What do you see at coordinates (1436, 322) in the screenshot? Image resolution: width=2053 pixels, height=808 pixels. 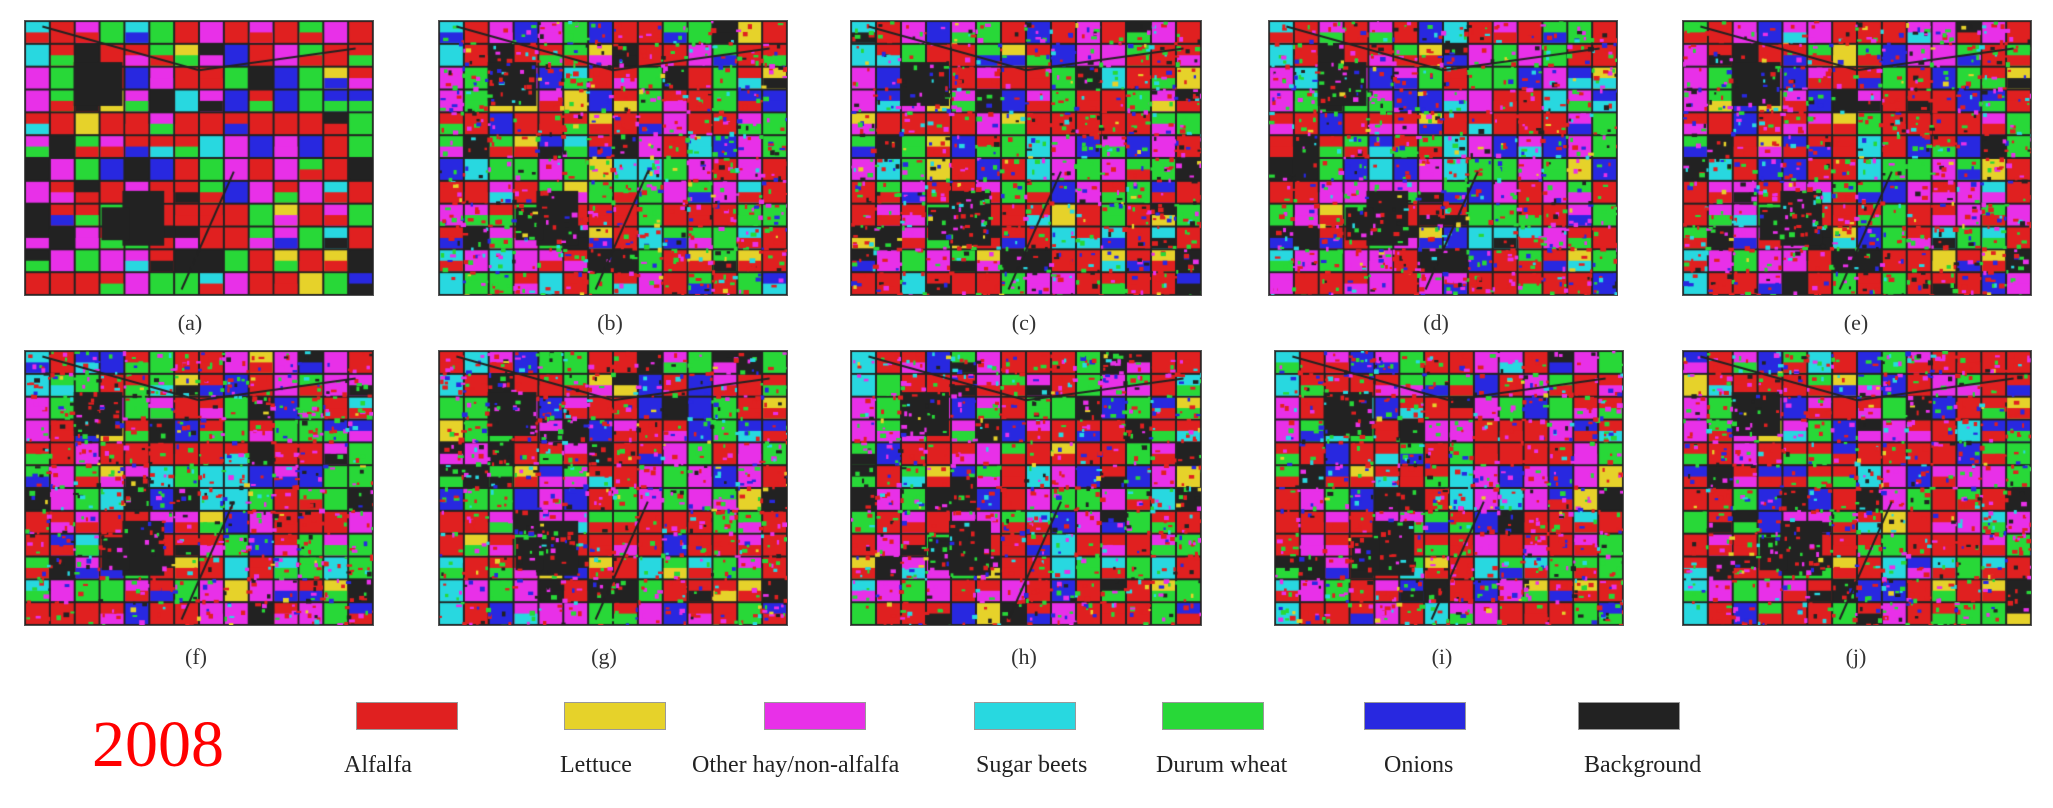 I see `panel-caption: (d)` at bounding box center [1436, 322].